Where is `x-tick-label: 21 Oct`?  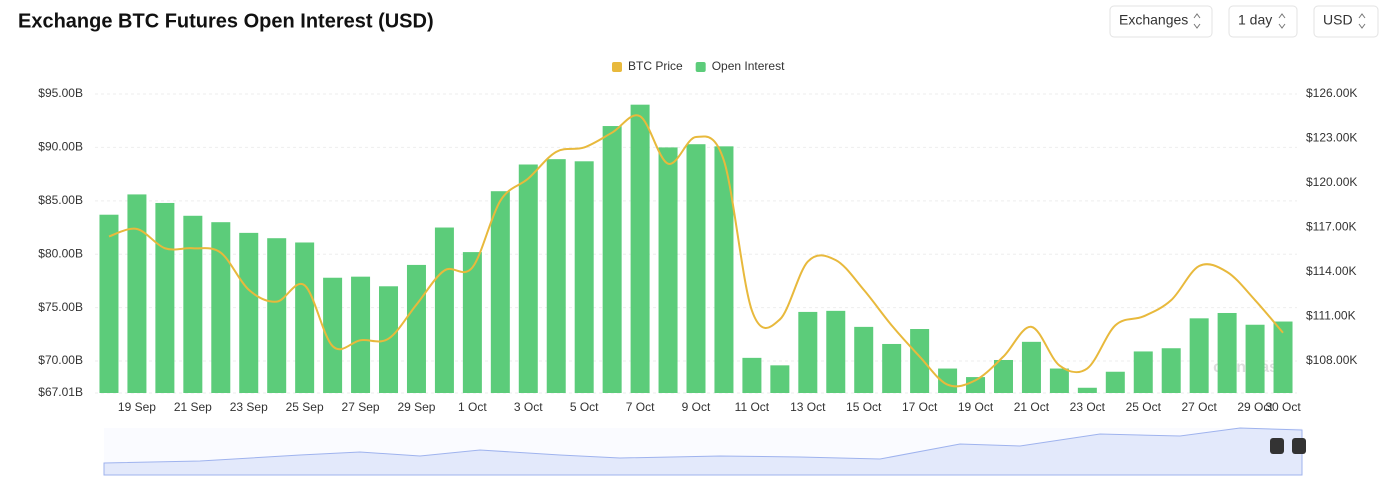
x-tick-label: 21 Oct is located at coordinates (1032, 407).